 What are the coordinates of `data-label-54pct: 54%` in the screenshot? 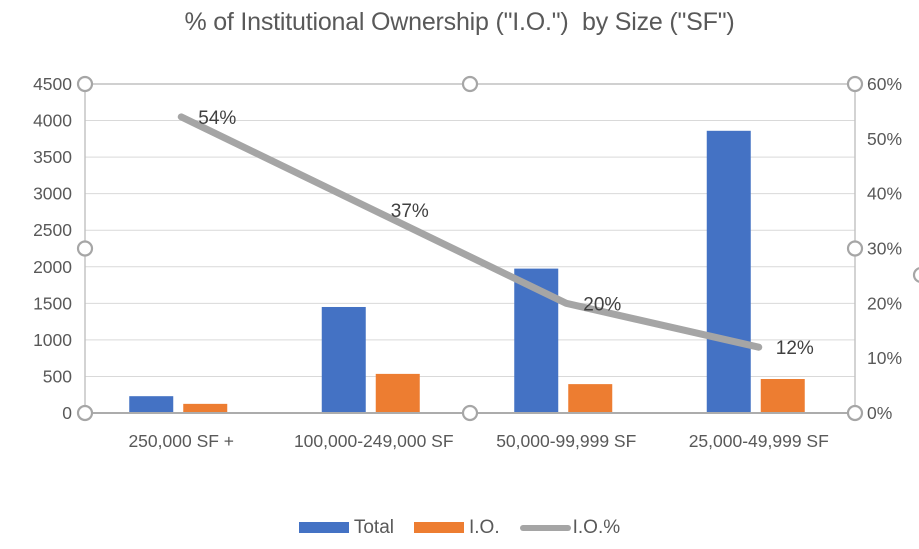 It's located at (217, 118).